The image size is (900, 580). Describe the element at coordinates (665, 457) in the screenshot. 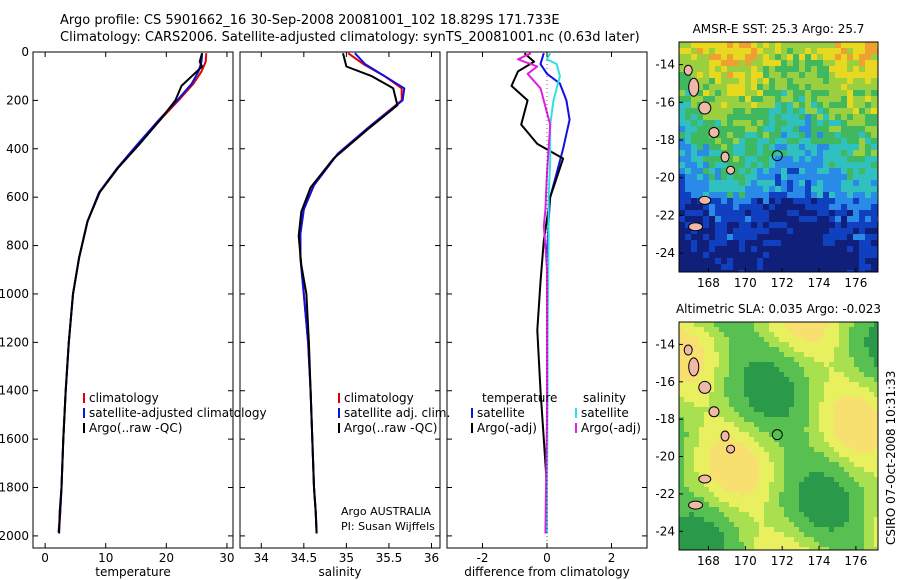

I see `sla-map-ytick-label: -20` at that location.